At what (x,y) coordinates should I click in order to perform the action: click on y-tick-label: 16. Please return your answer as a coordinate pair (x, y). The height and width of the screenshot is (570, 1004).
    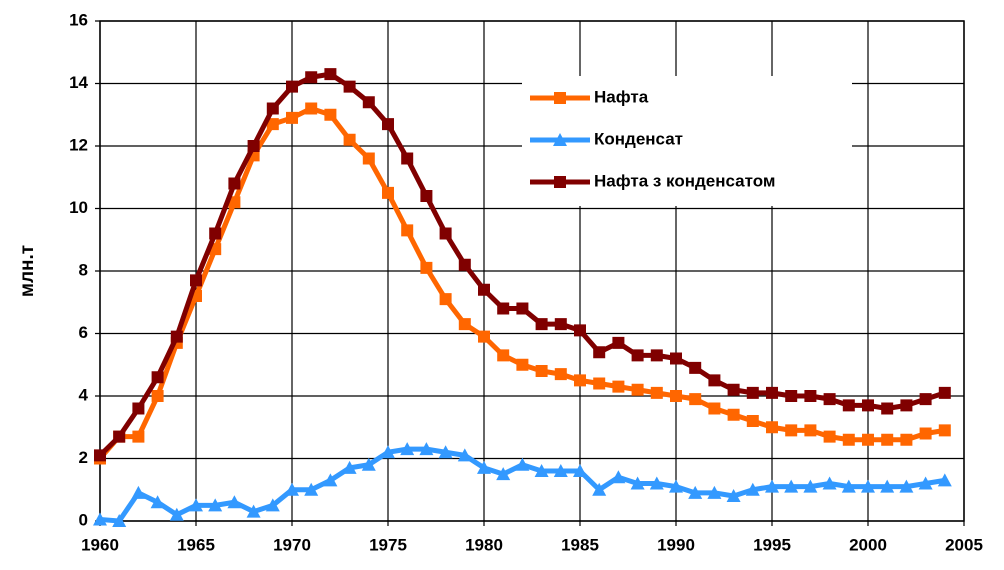
    Looking at the image, I should click on (78, 19).